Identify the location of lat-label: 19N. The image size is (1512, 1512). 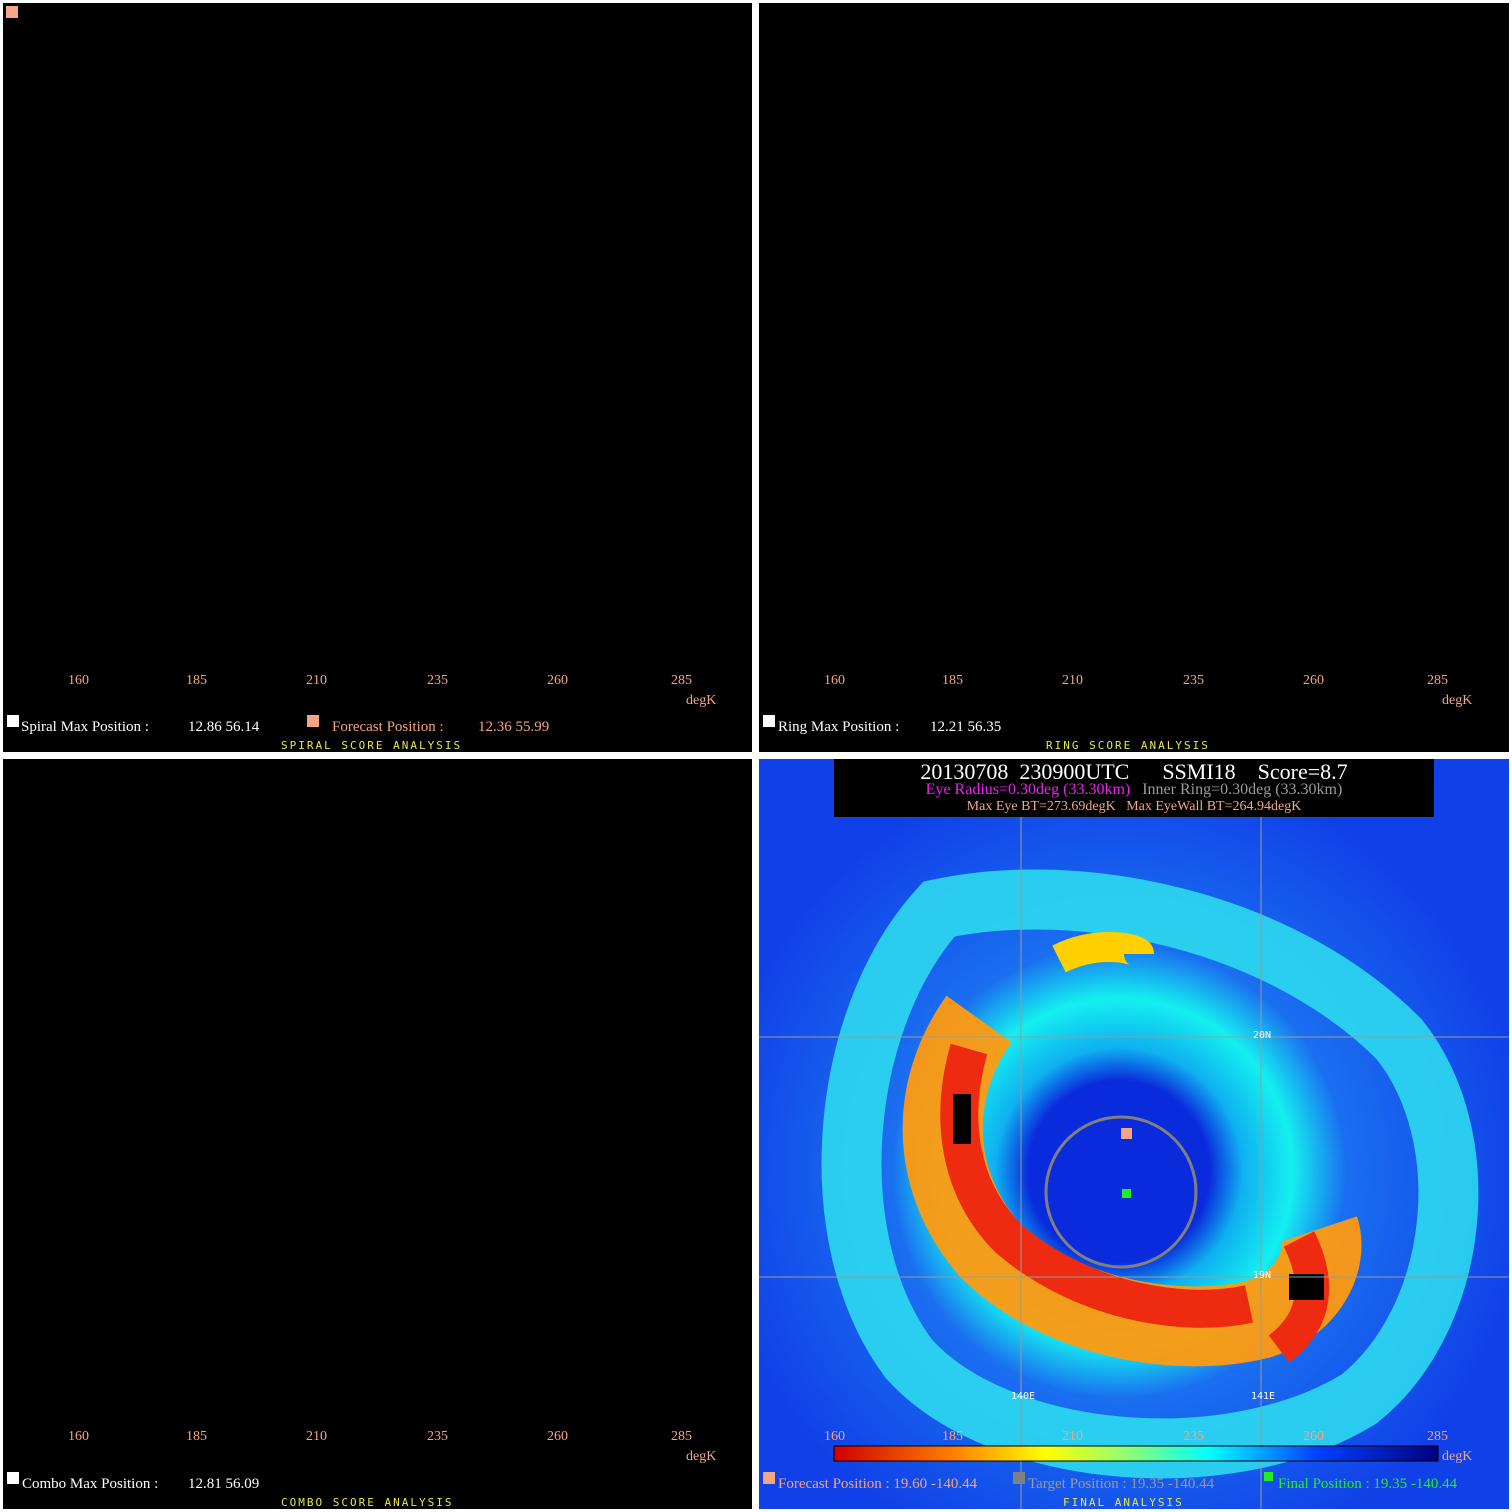
(1262, 1275).